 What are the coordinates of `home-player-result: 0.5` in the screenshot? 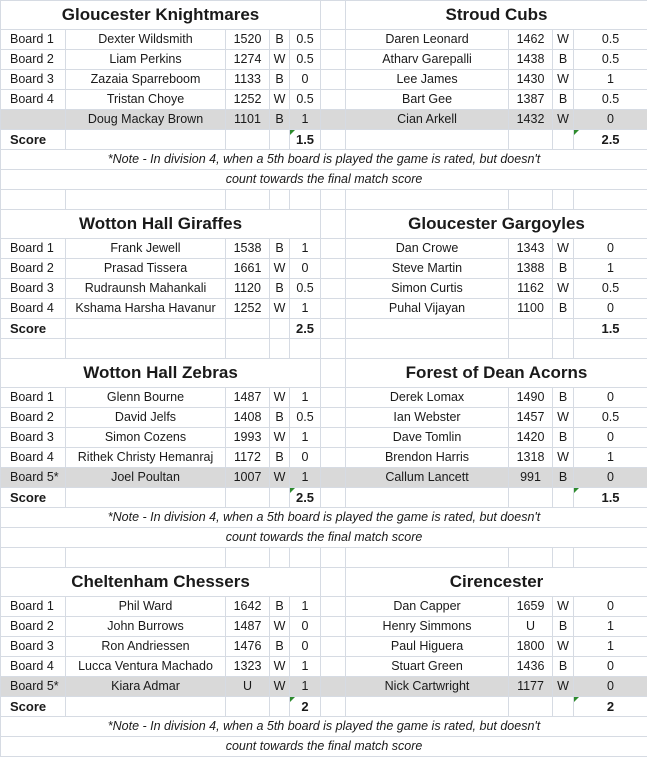 It's located at (305, 417).